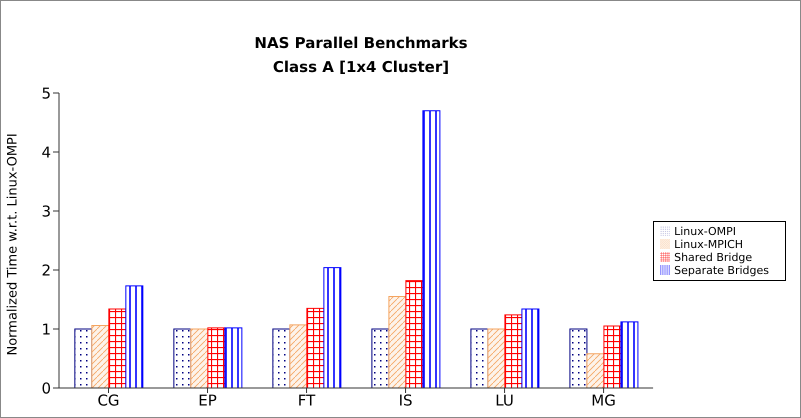 The height and width of the screenshot is (418, 801). Describe the element at coordinates (46, 388) in the screenshot. I see `y-tick-label: 0` at that location.